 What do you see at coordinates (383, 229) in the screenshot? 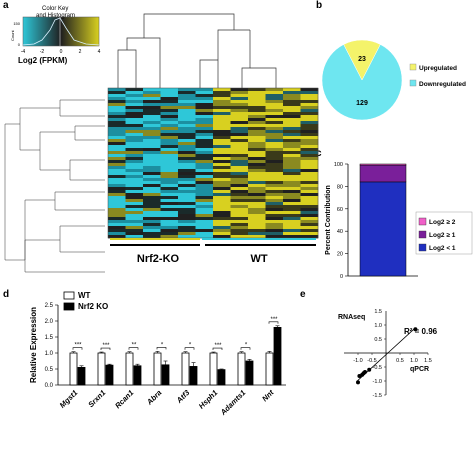
I see `c-bar-segment` at bounding box center [383, 229].